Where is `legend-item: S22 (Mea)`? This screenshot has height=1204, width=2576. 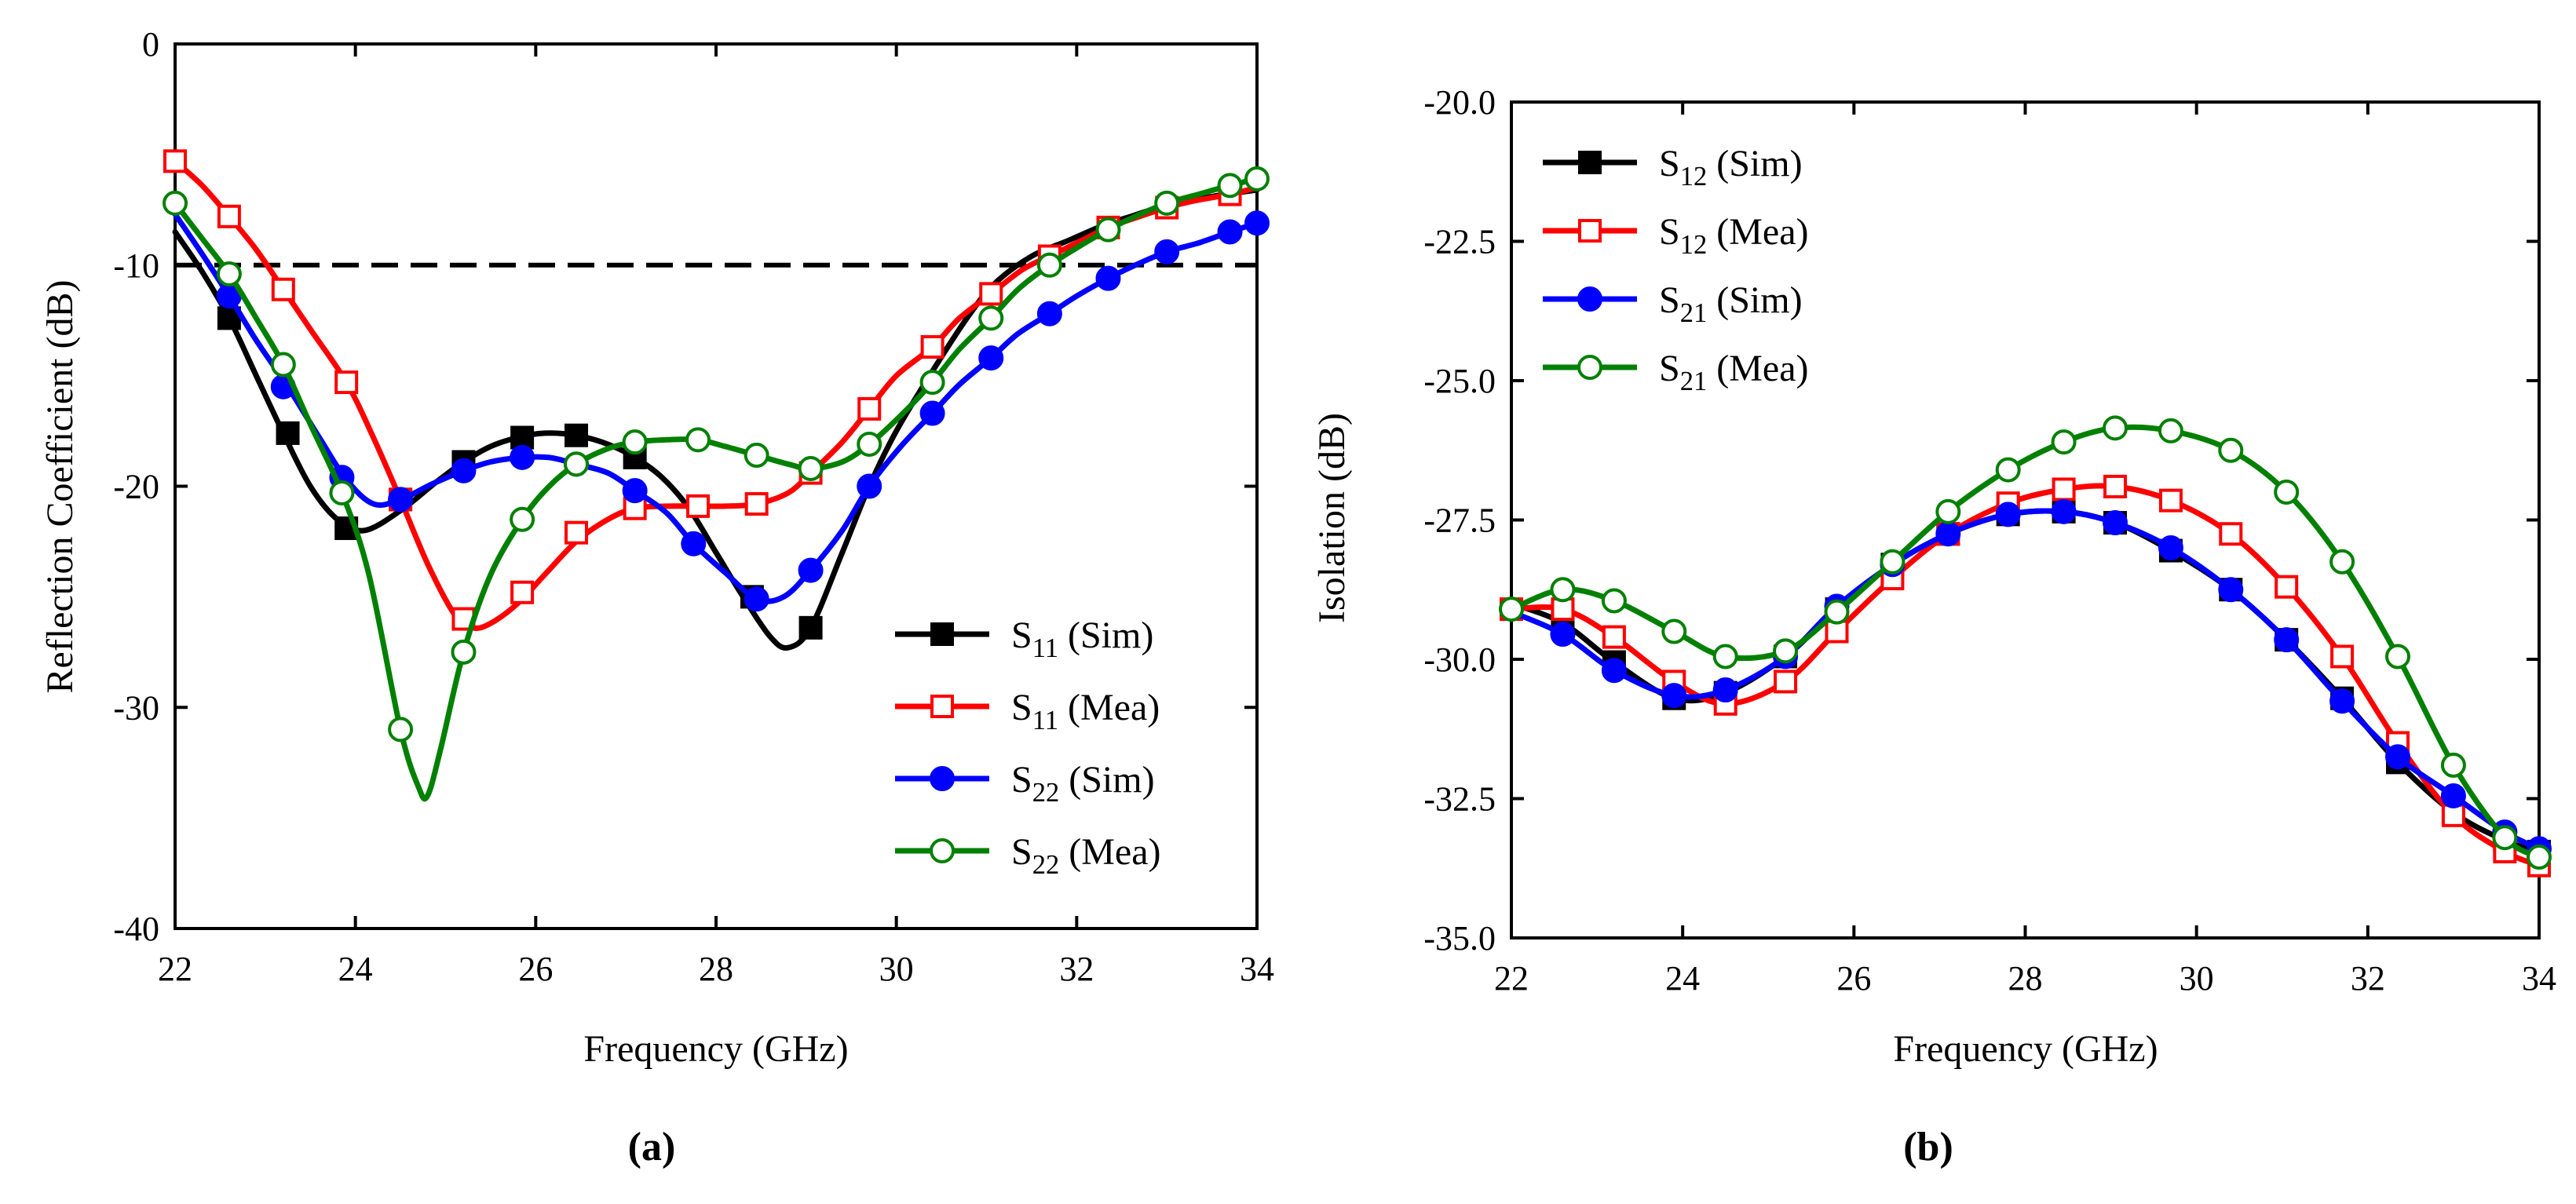
legend-item: S22 (Mea) is located at coordinates (1028, 856).